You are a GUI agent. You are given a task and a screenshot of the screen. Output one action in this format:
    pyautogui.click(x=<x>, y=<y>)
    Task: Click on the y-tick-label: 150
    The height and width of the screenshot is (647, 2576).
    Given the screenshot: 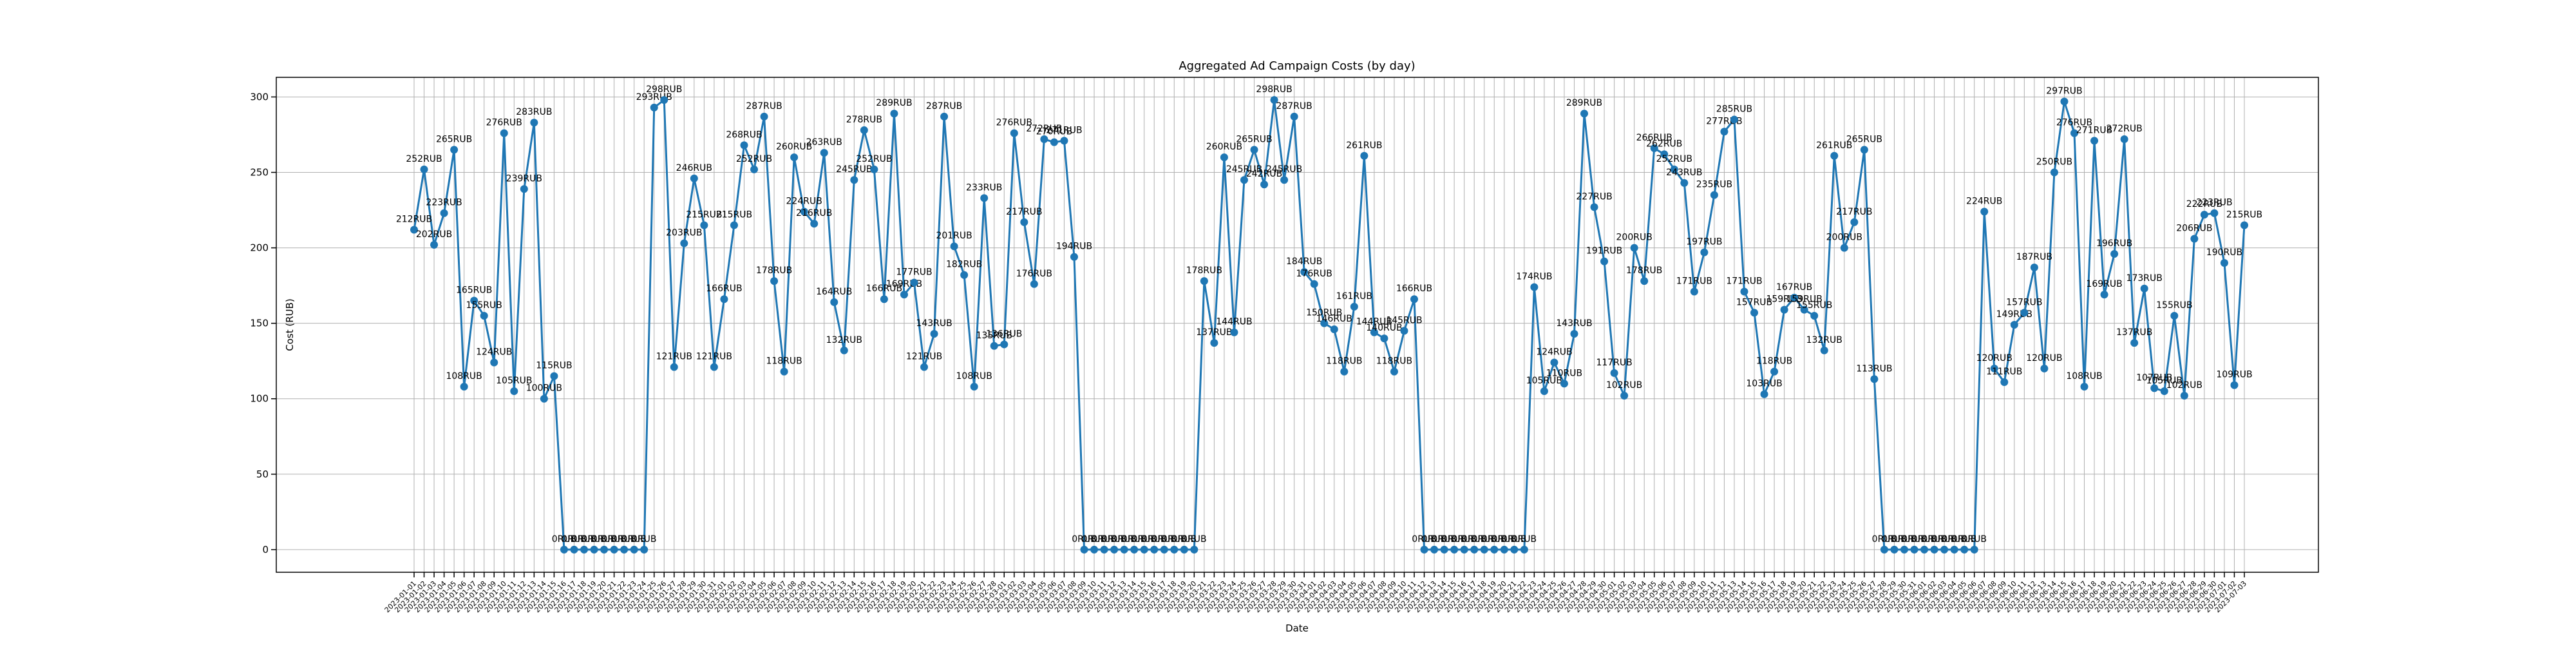 What is the action you would take?
    pyautogui.click(x=259, y=323)
    